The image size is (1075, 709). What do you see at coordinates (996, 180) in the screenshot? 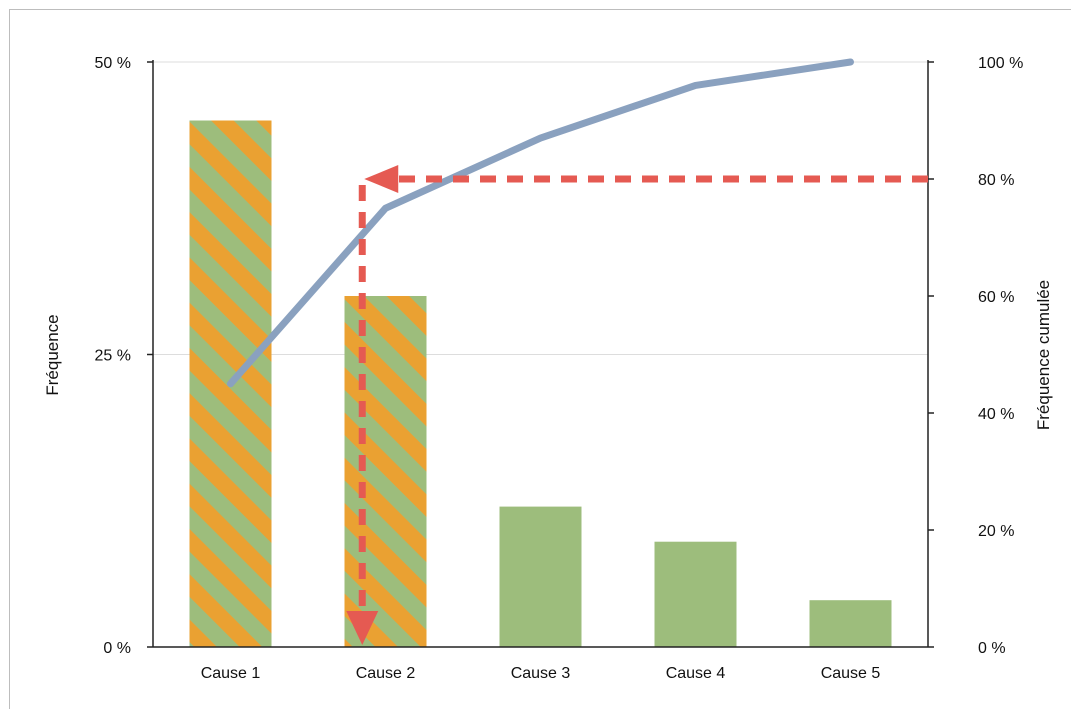
I see `y2-tick-label-4: 80 %` at bounding box center [996, 180].